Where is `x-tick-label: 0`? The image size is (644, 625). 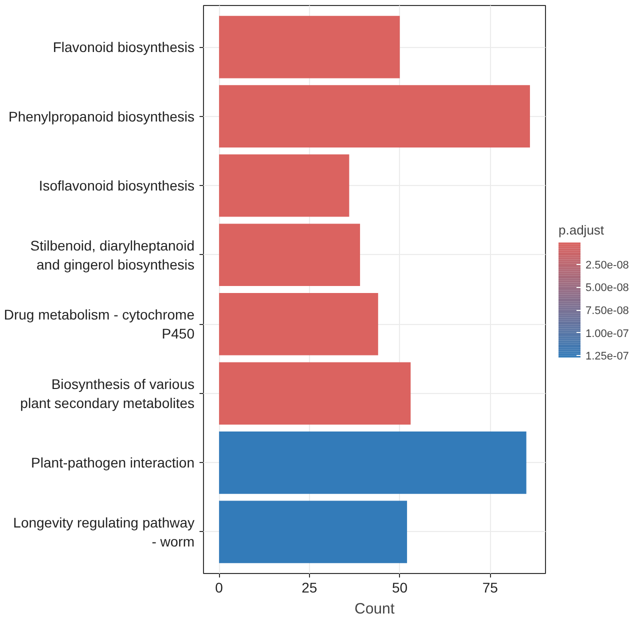 x-tick-label: 0 is located at coordinates (219, 588).